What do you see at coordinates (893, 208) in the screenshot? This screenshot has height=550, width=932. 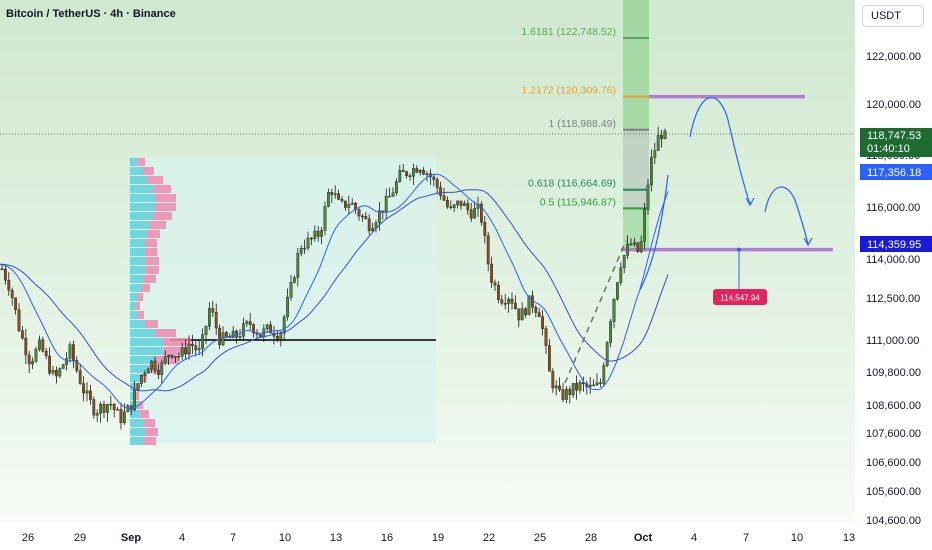 I see `y-tick-3: 116,000.00` at bounding box center [893, 208].